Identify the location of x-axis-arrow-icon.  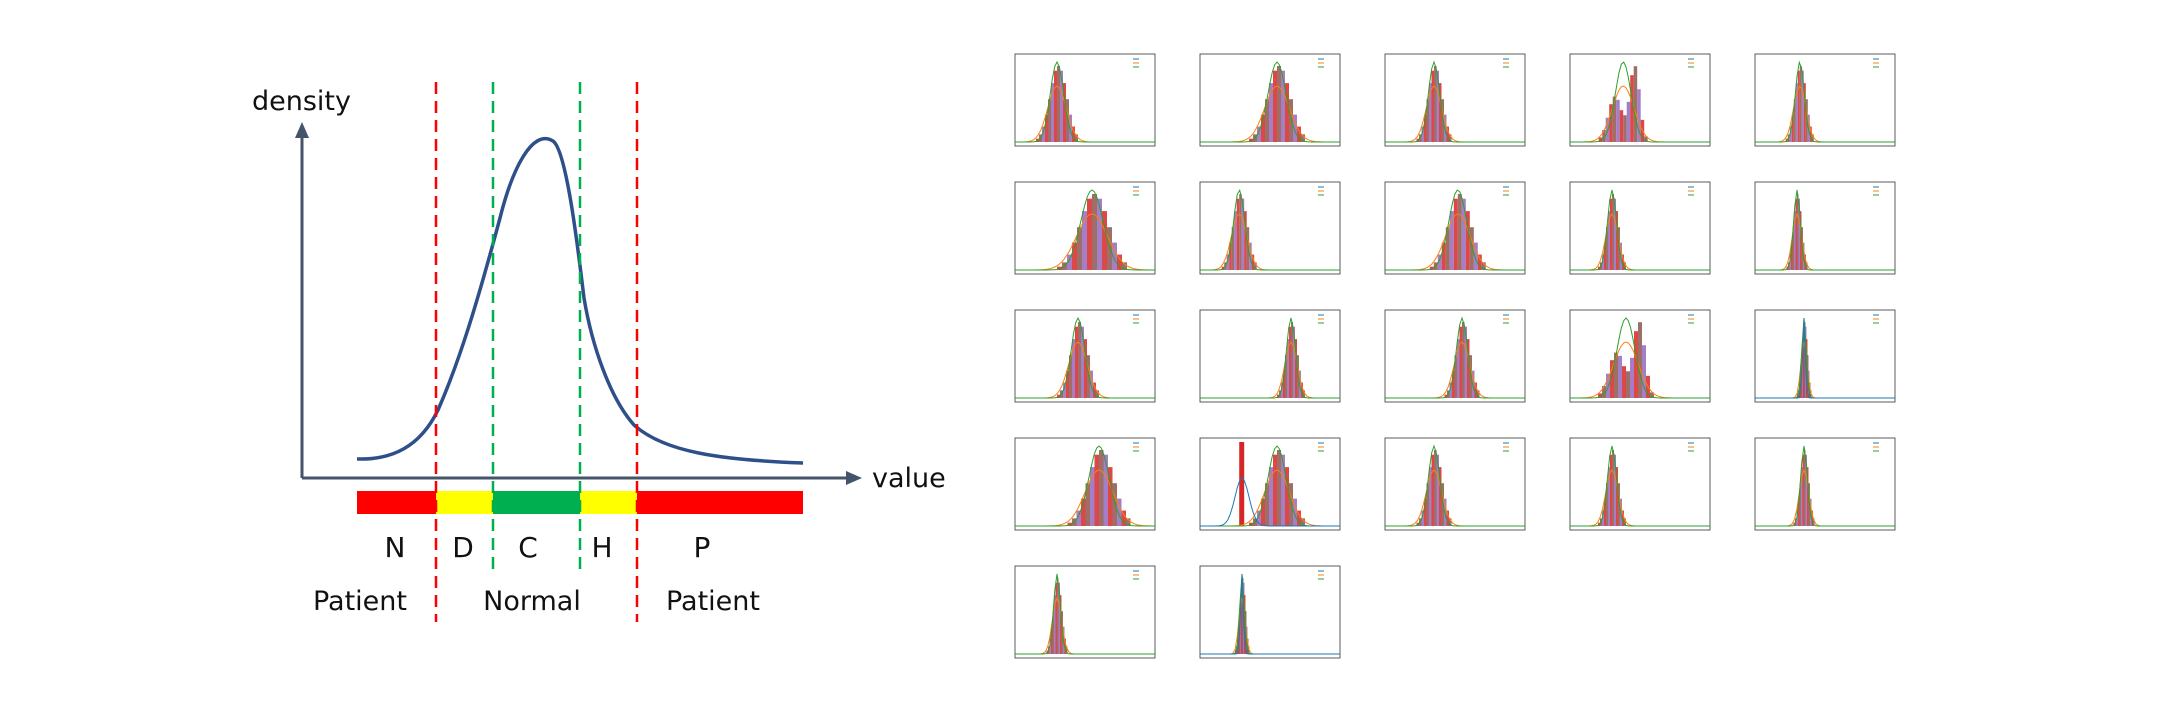
(854, 478).